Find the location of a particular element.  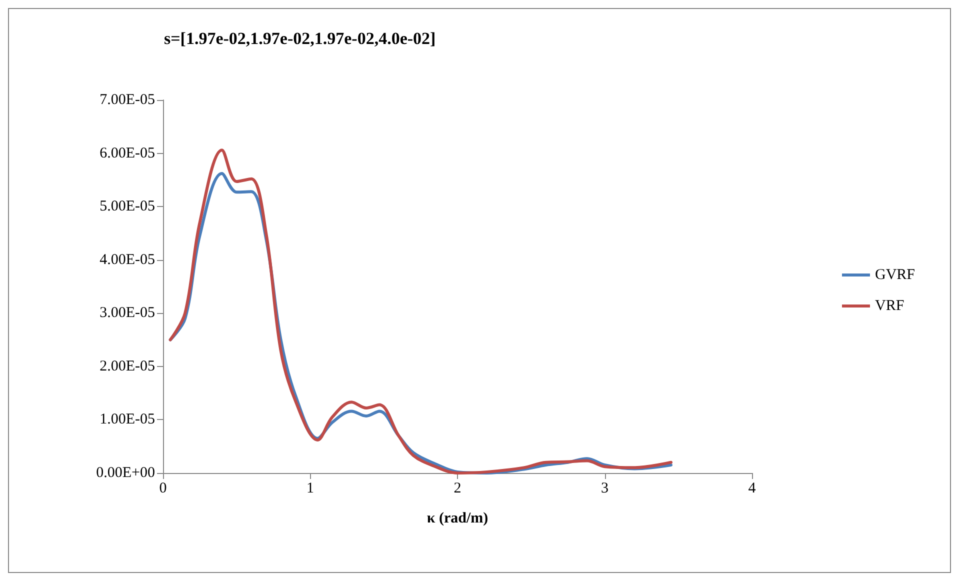

x-tick-label: 2 is located at coordinates (458, 488).